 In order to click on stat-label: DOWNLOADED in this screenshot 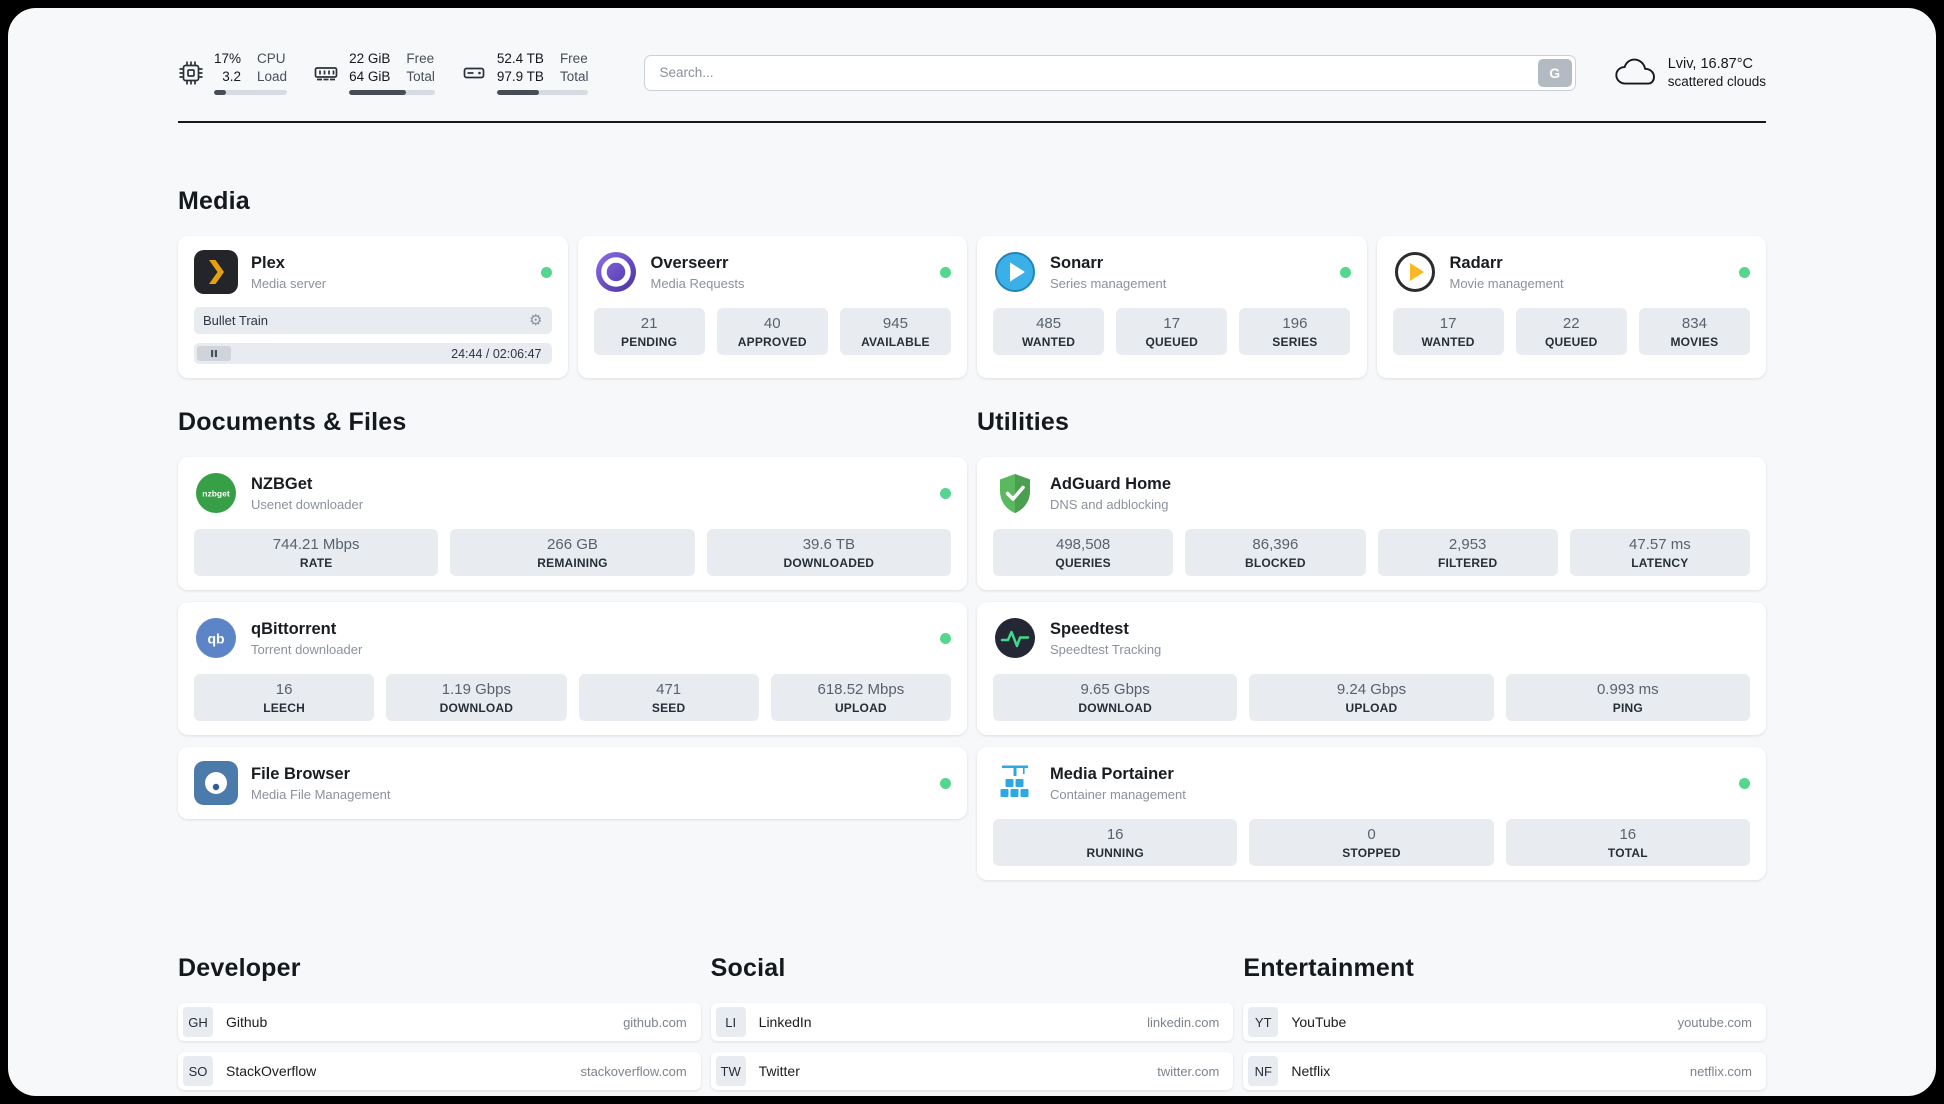, I will do `click(829, 563)`.